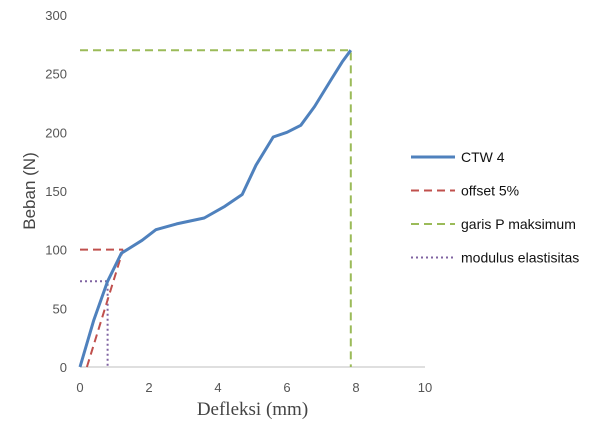  I want to click on x-tick-label: 6, so click(286, 387).